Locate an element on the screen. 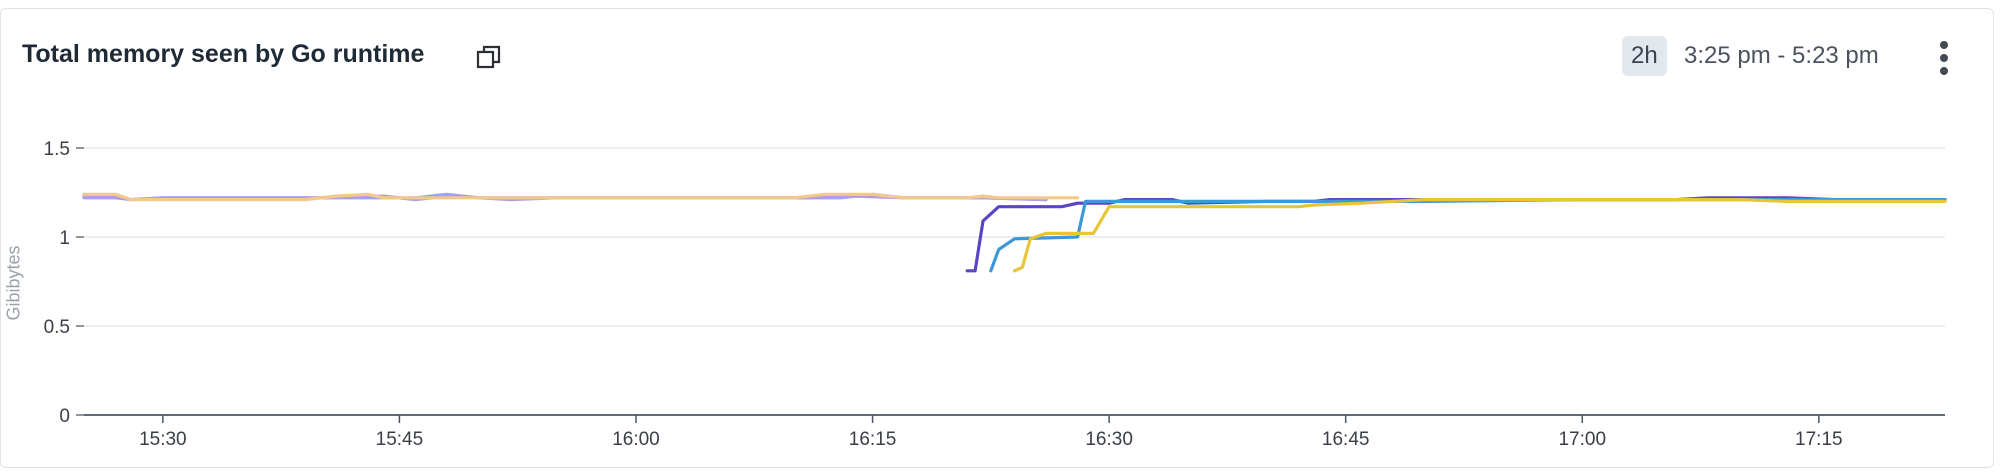 This screenshot has width=2000, height=476. x-tick-label: 17:15 is located at coordinates (1819, 439).